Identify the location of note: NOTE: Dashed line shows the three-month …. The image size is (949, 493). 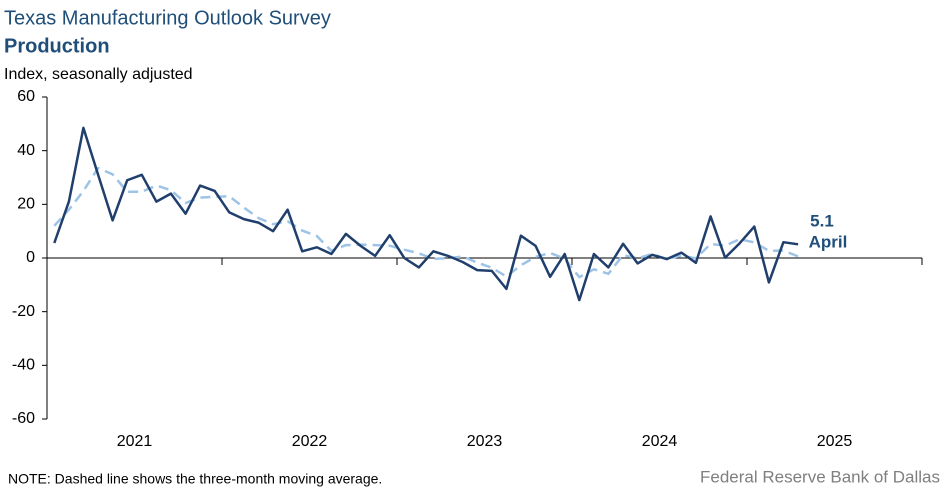
(195, 479).